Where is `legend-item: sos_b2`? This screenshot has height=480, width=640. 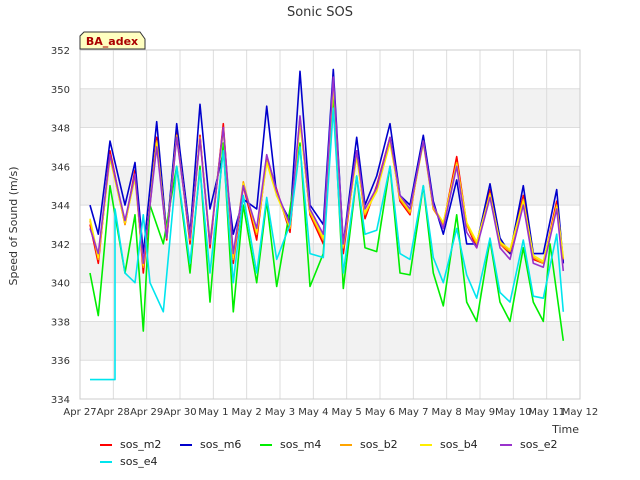 legend-item: sos_b2 is located at coordinates (380, 444).